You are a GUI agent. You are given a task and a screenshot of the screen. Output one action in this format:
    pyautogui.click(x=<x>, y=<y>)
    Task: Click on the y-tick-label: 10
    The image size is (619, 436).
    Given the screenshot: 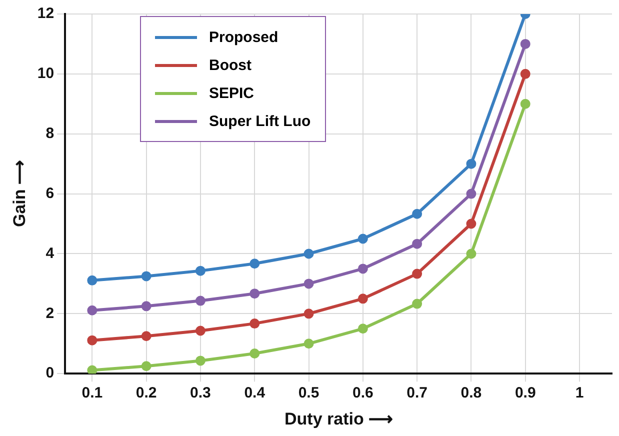 What is the action you would take?
    pyautogui.click(x=45, y=73)
    